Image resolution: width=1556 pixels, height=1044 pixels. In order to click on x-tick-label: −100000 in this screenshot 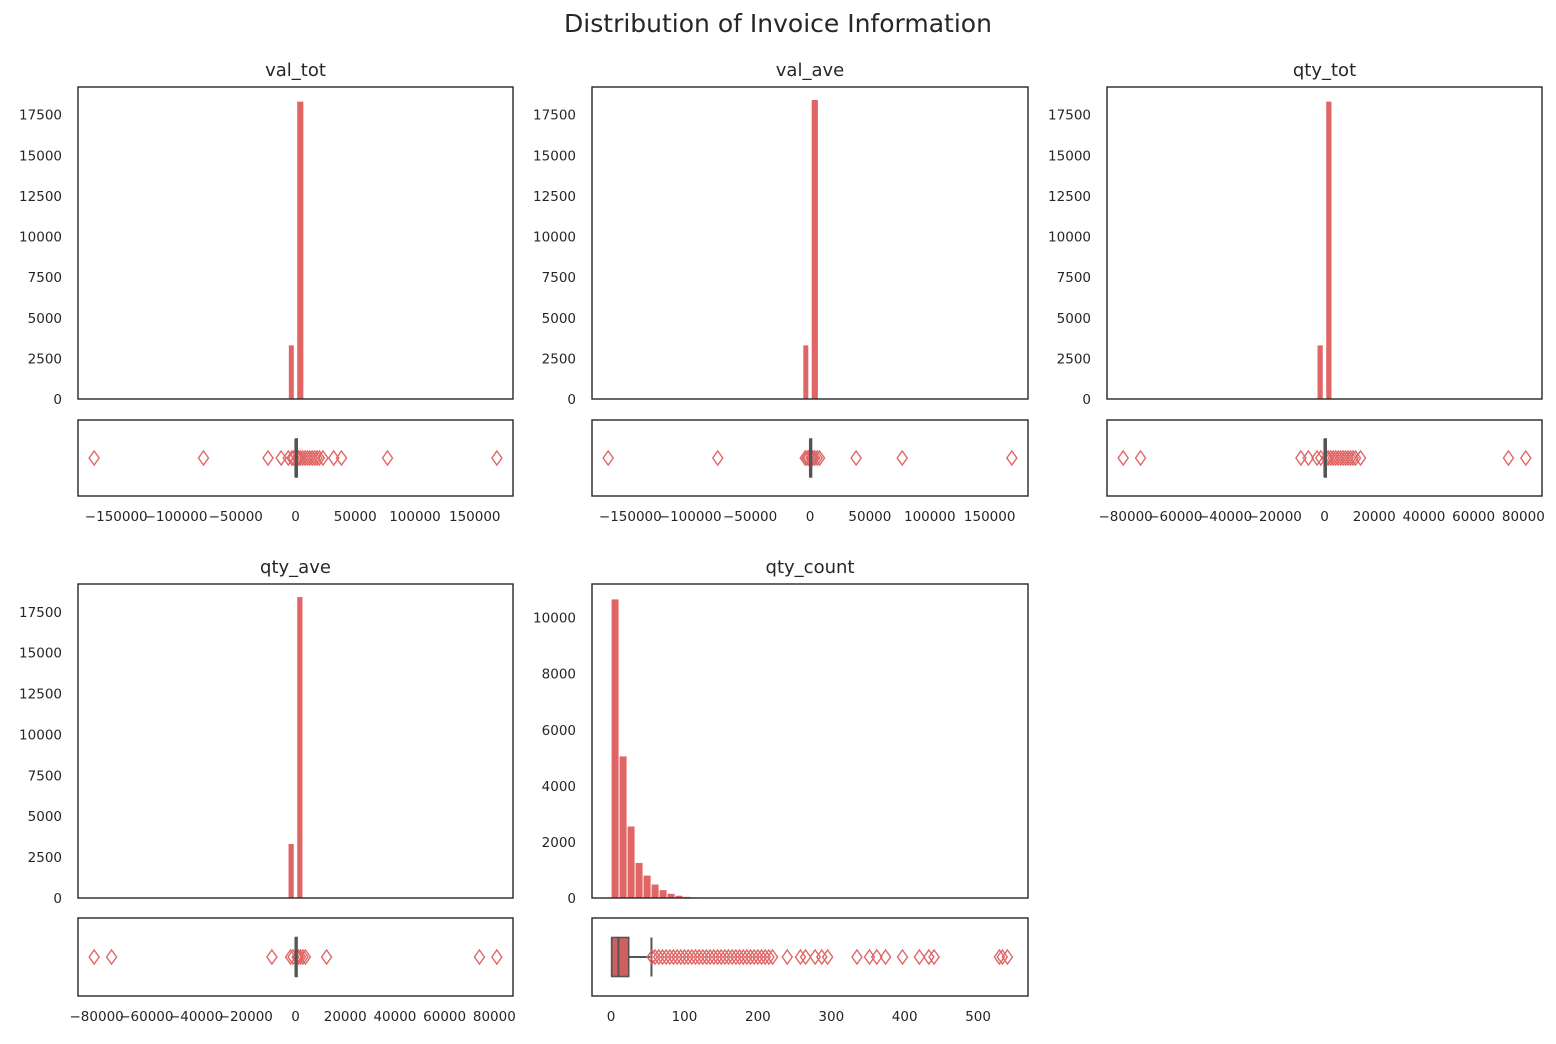, I will do `click(176, 517)`.